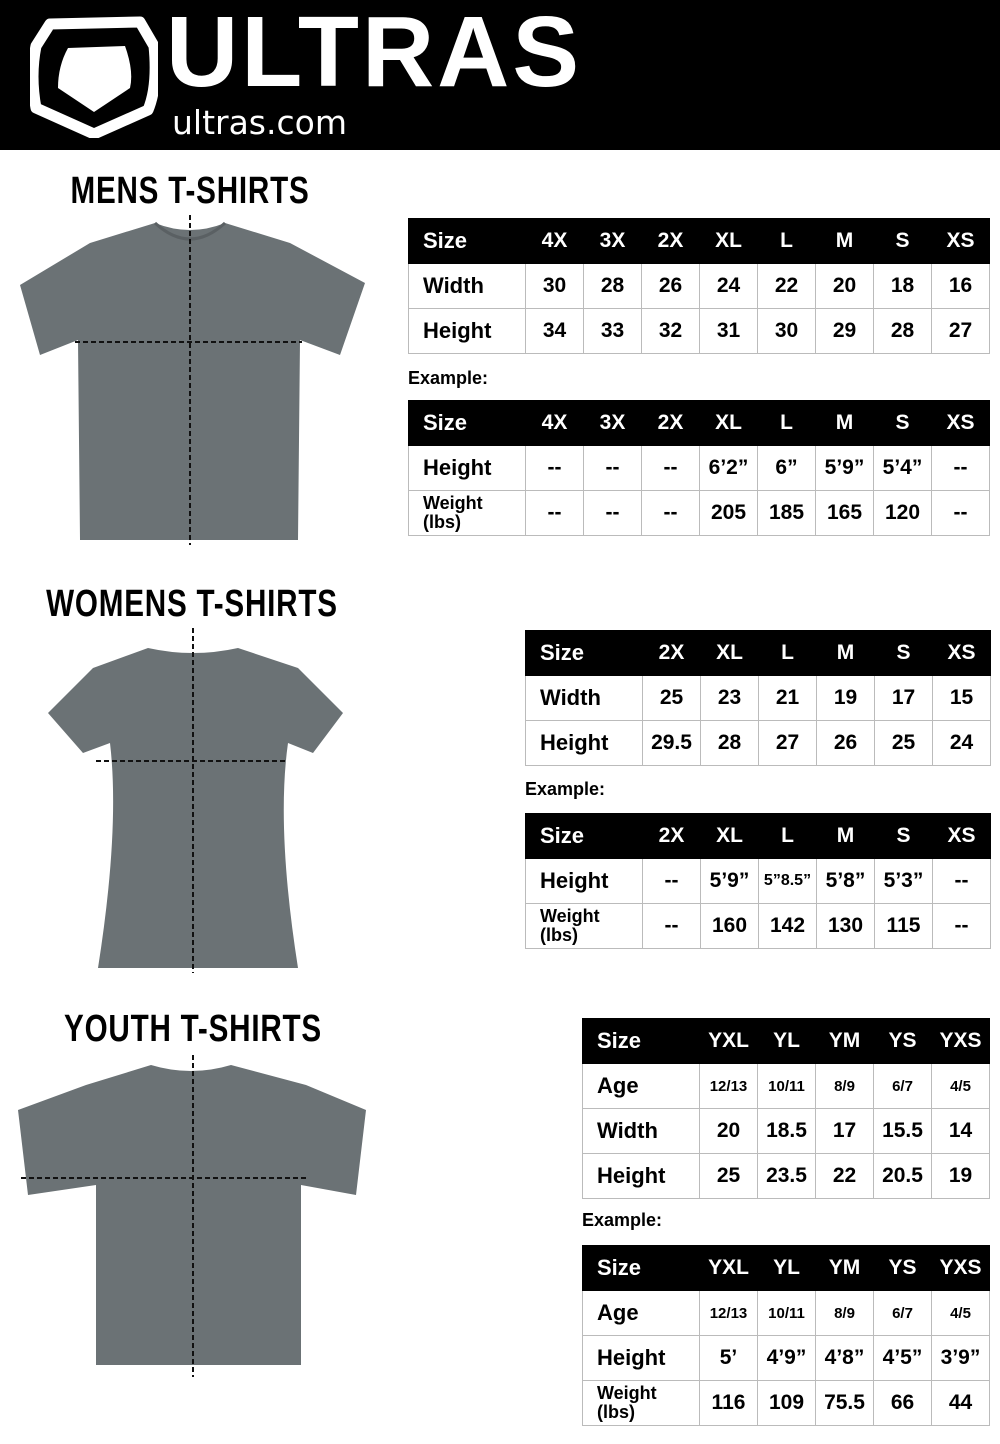  I want to click on table-cell: 19, so click(845, 698).